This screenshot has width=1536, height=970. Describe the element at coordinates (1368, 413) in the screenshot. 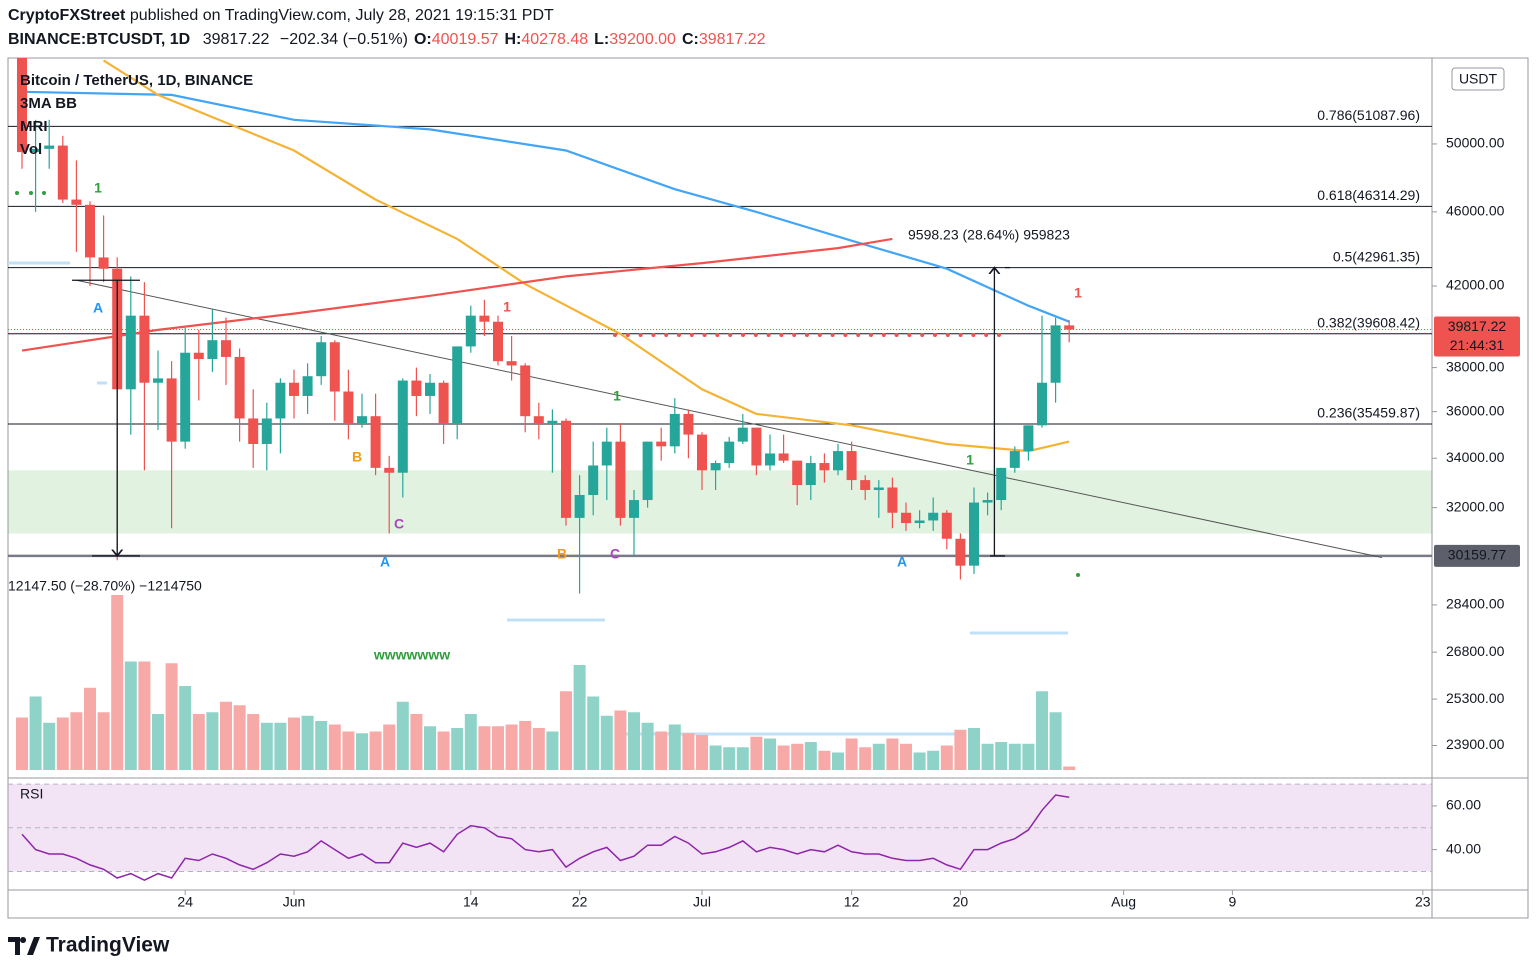

I see `fib-label: 0.236(35459.87)` at that location.